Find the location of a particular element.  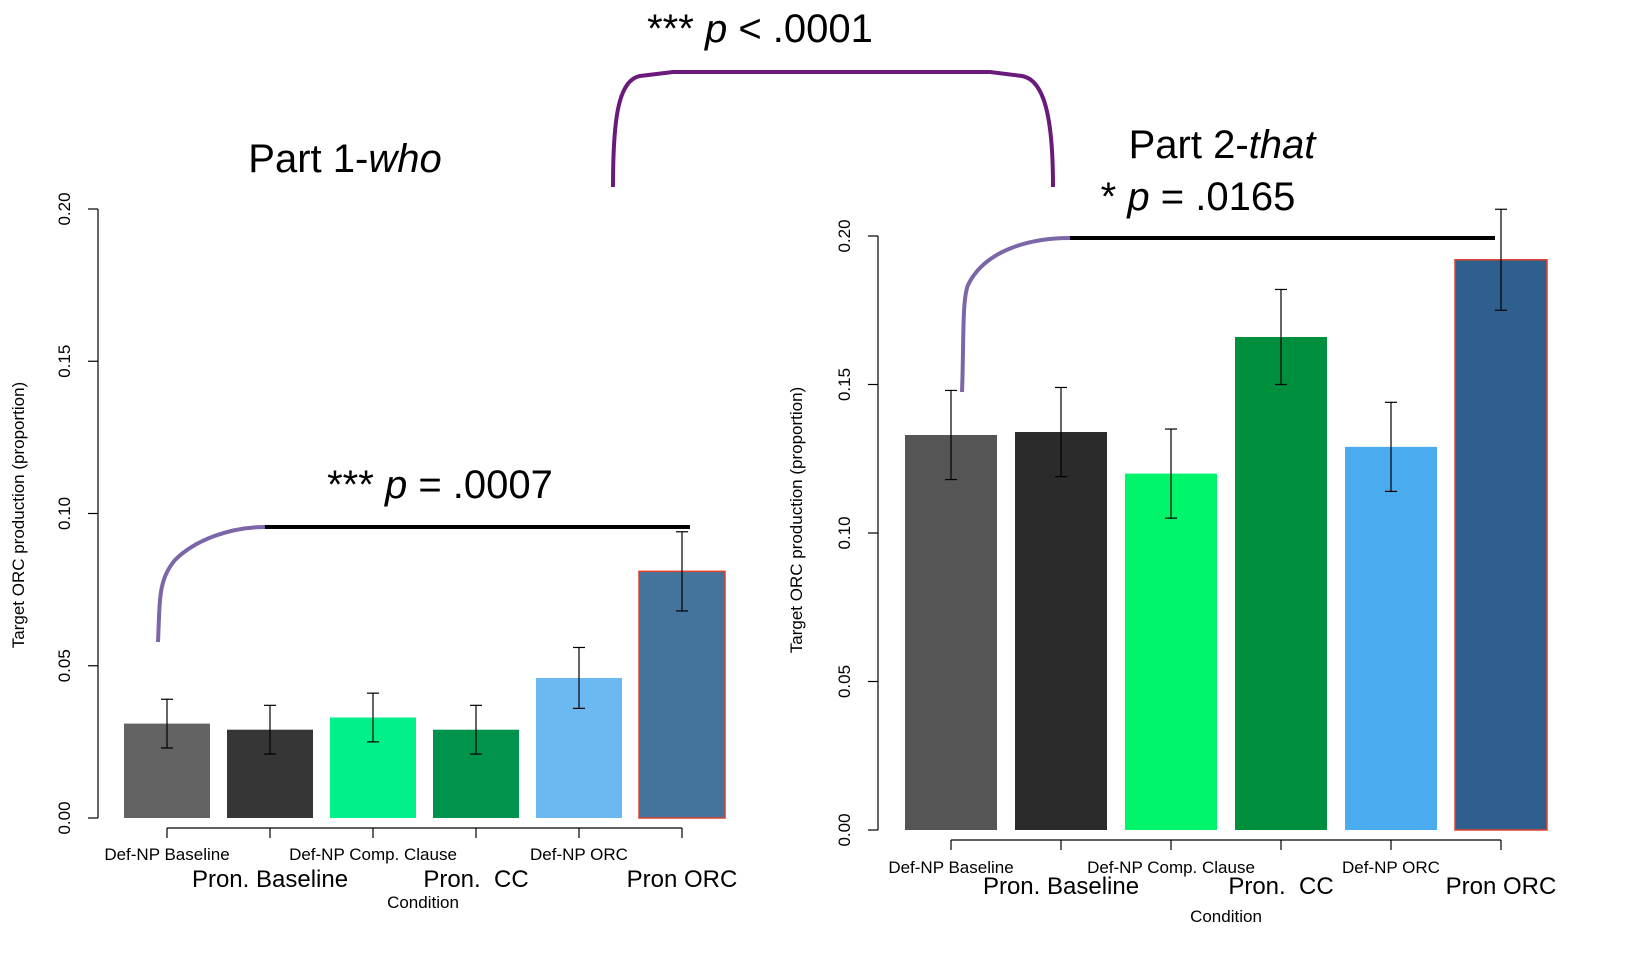

significance-label: *** p = .0007 is located at coordinates (440, 485).